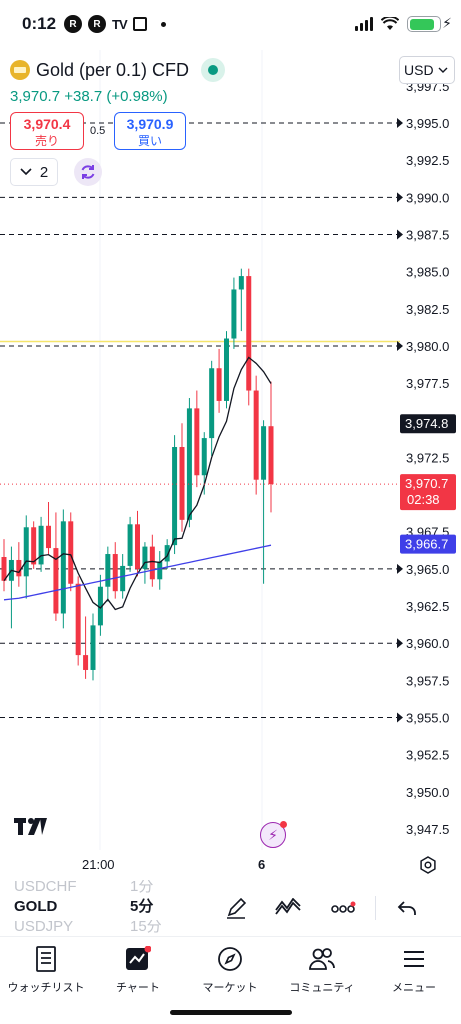 This screenshot has width=461, height=1024. I want to click on interval-option: 1分, so click(142, 887).